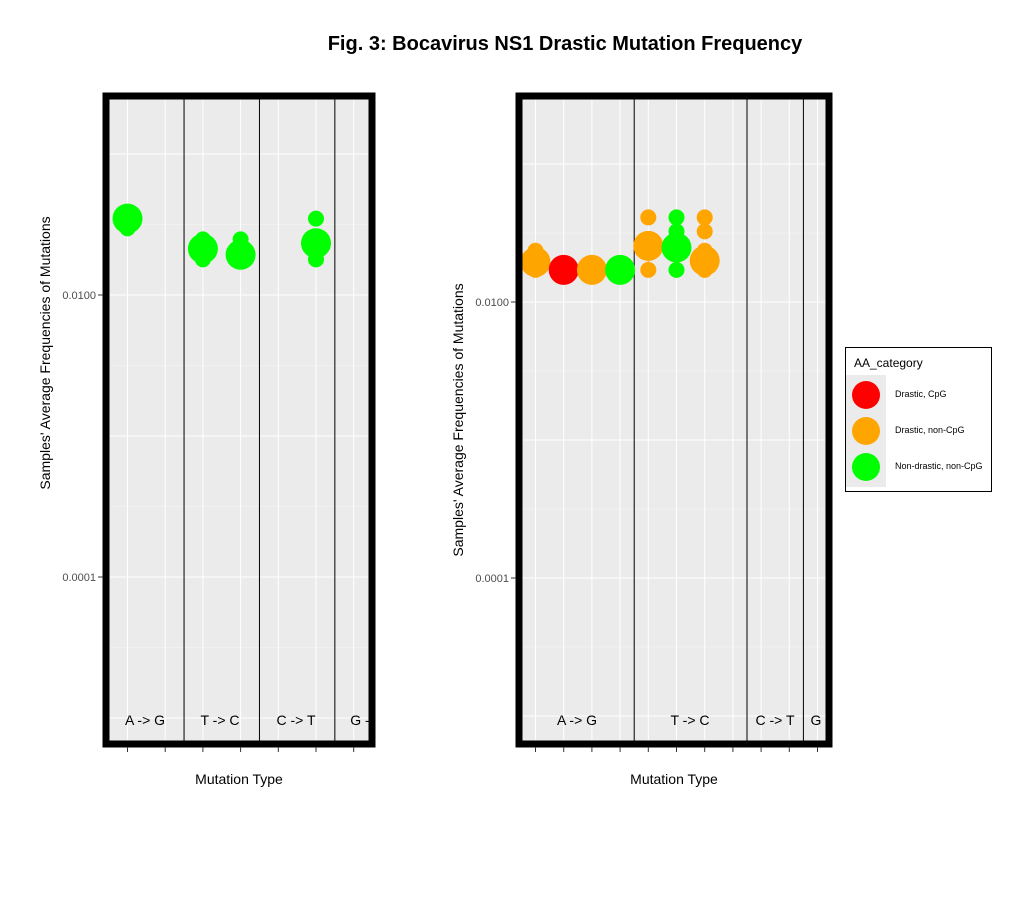 The width and height of the screenshot is (1031, 900). I want to click on legend-label: Drastic, CpG, so click(921, 394).